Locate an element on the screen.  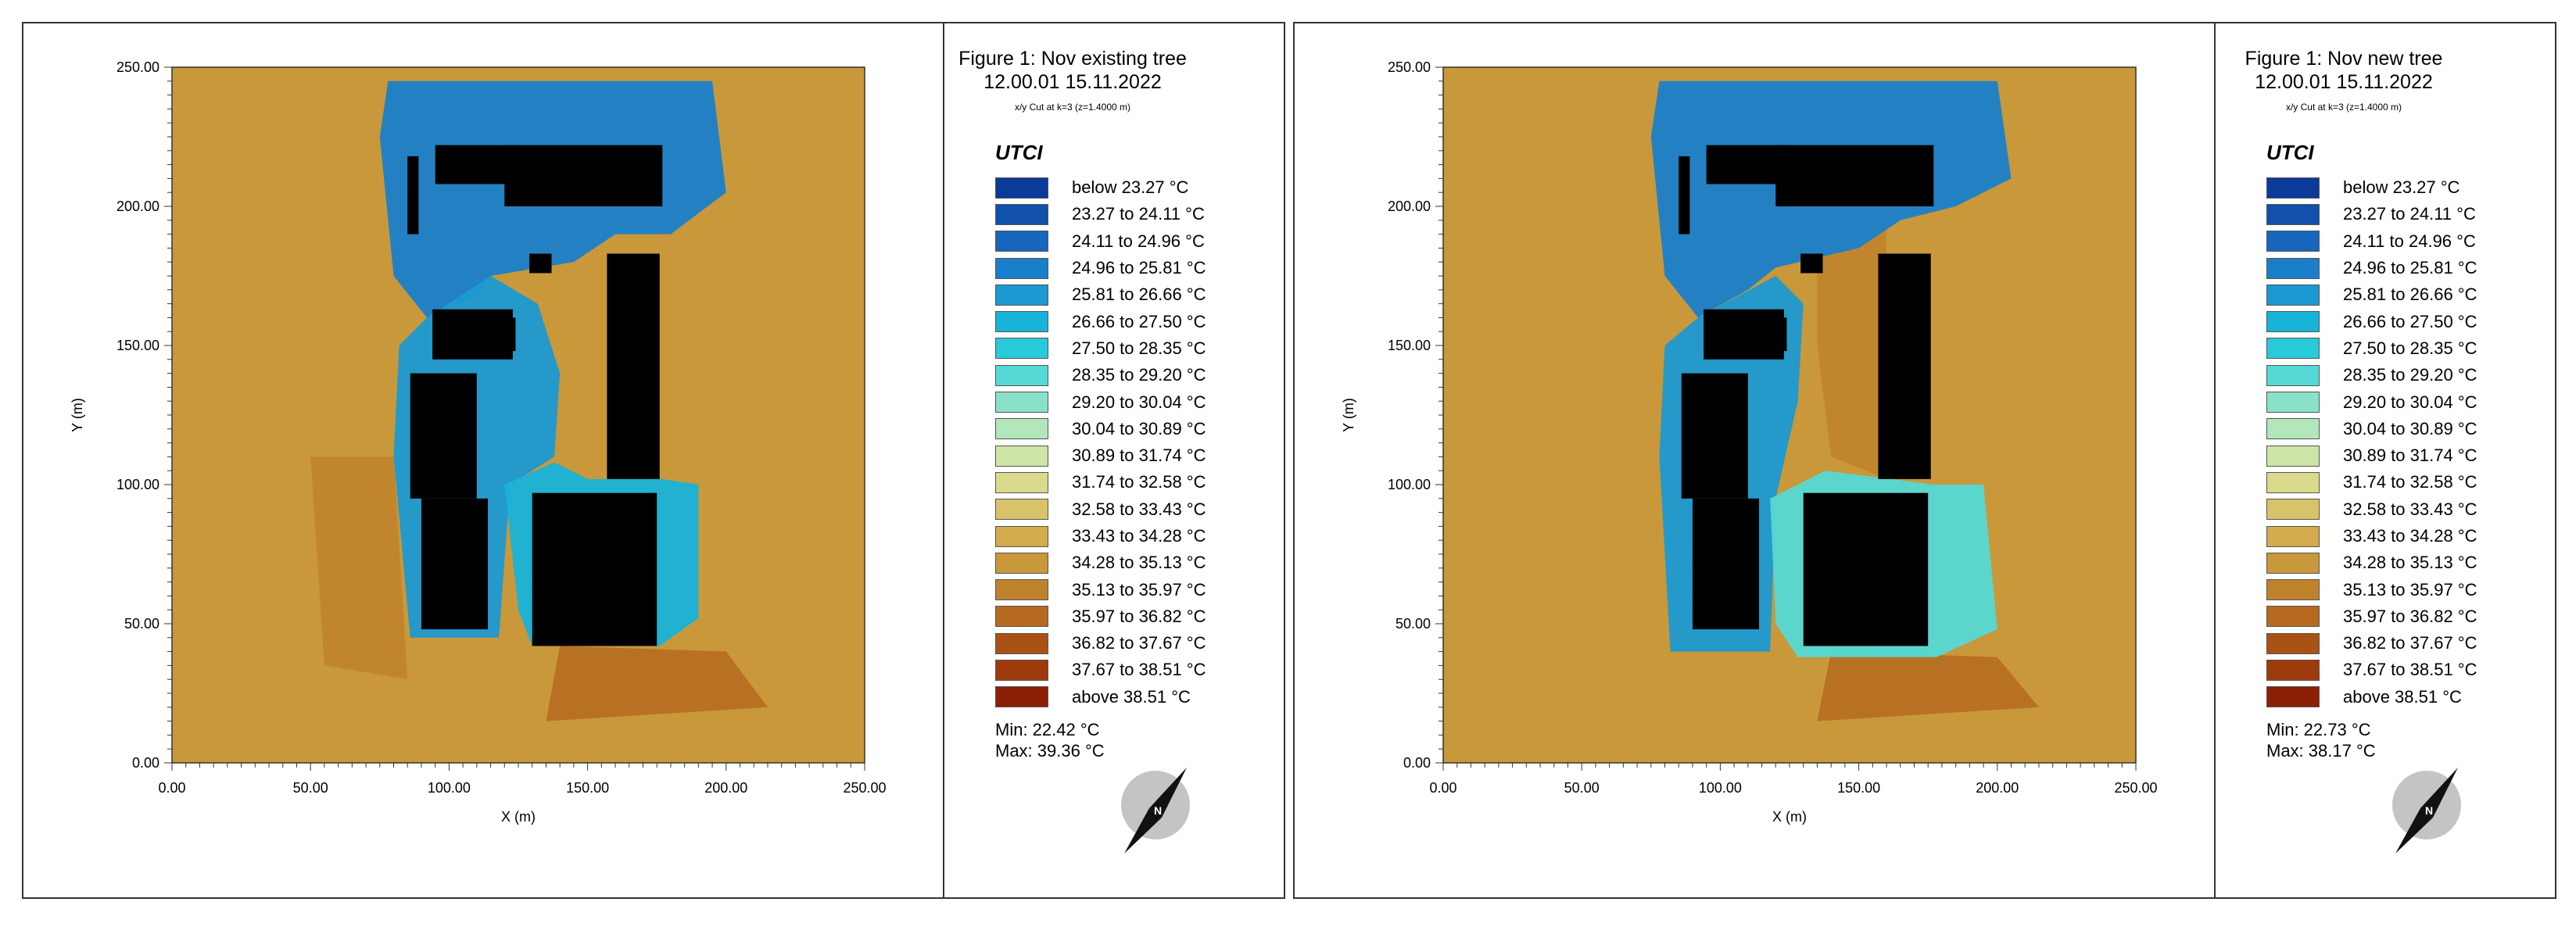
legend-label: below 23.27 °C is located at coordinates (1130, 187).